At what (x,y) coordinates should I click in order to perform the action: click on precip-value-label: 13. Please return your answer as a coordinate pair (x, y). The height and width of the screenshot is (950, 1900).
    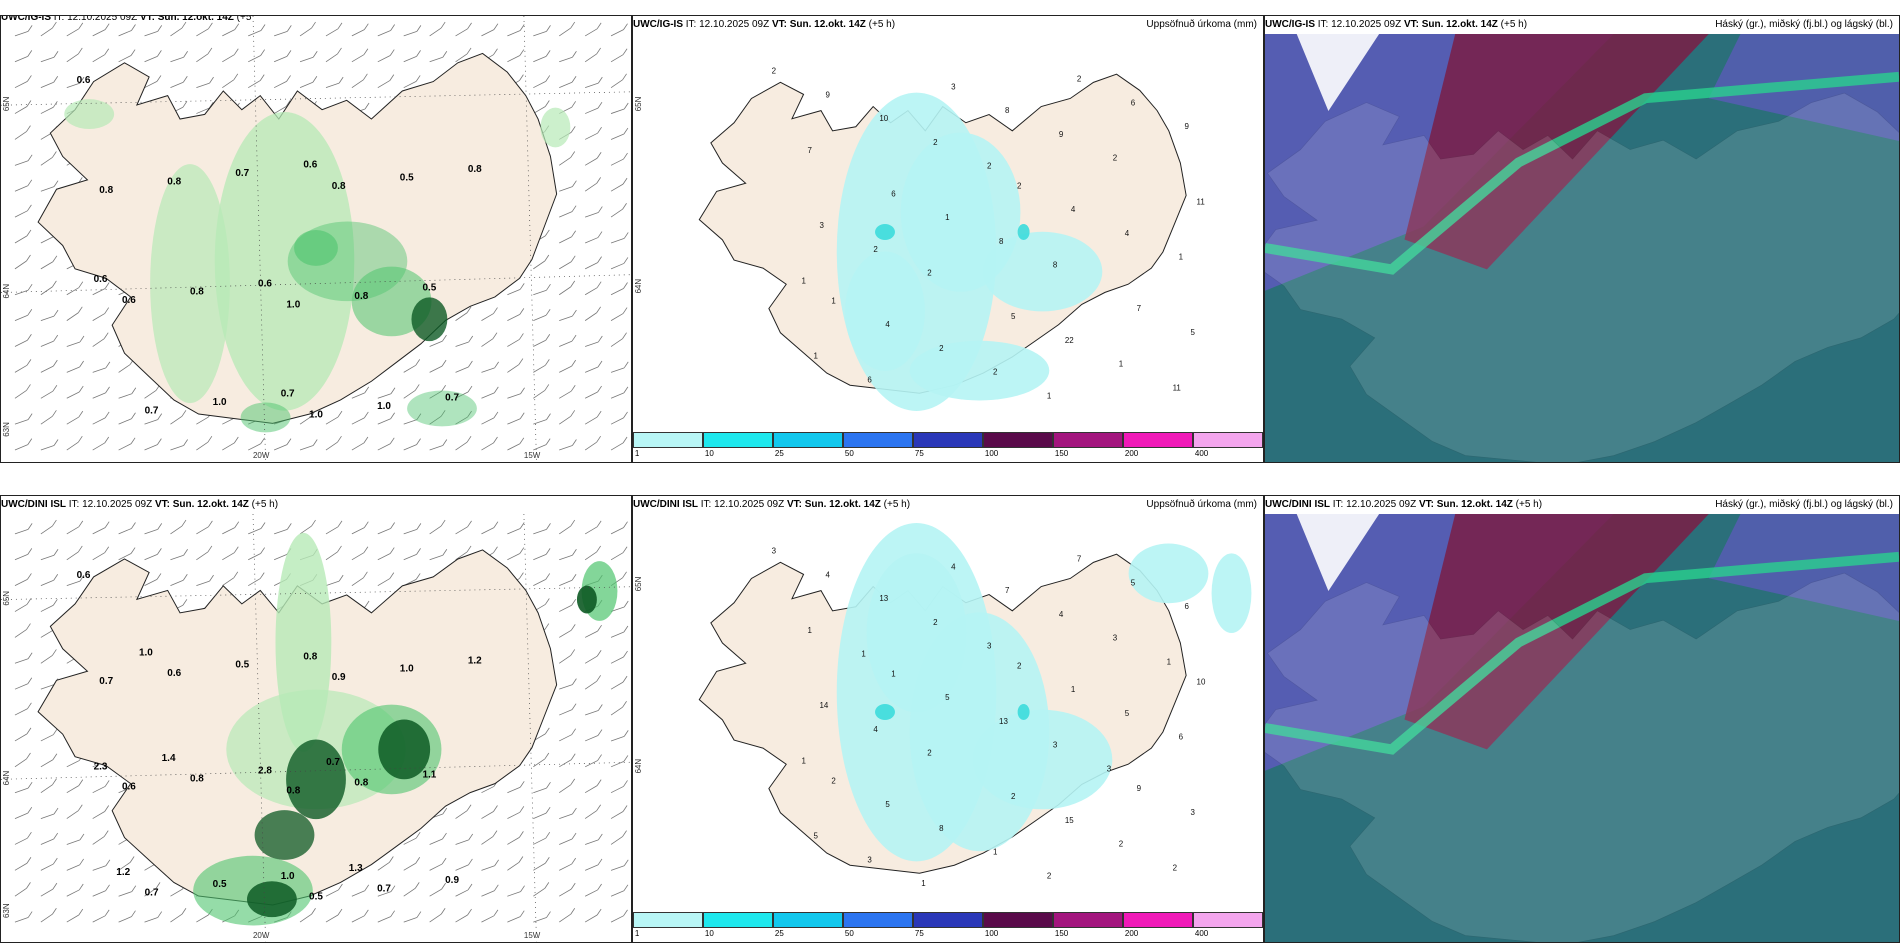
    Looking at the image, I should click on (1003, 721).